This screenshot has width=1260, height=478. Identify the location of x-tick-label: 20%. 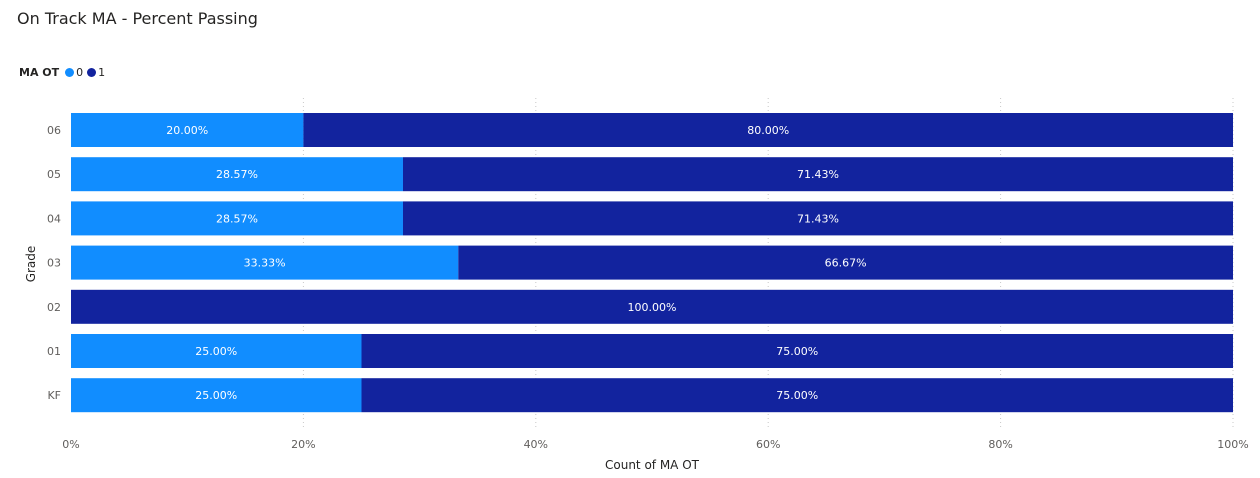
(303, 444).